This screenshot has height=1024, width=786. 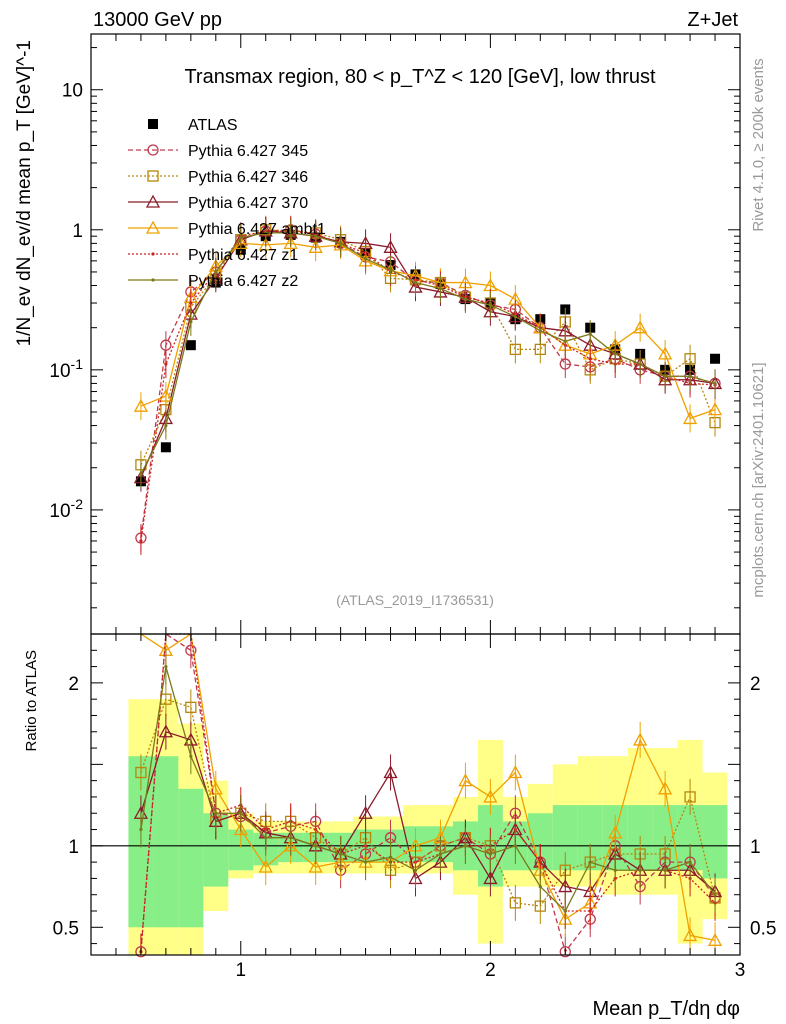 What do you see at coordinates (66, 509) in the screenshot?
I see `y-tick-label: 10⁻²` at bounding box center [66, 509].